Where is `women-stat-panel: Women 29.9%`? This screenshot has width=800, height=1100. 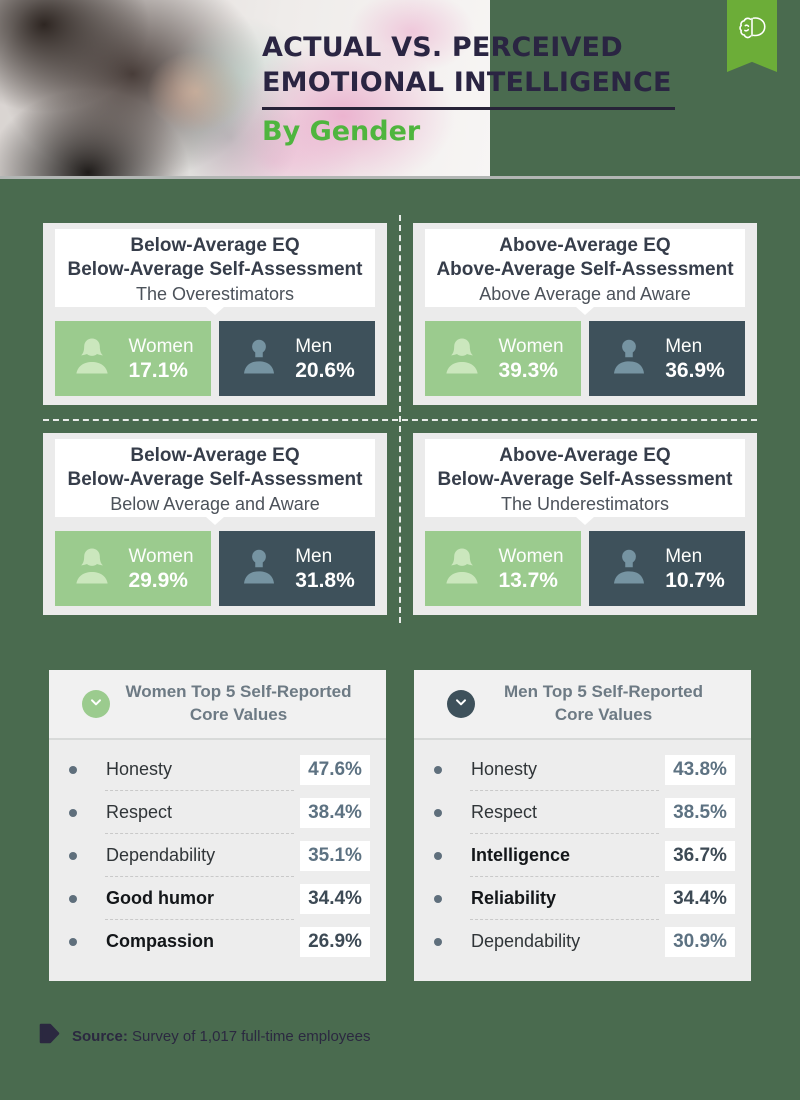 women-stat-panel: Women 29.9% is located at coordinates (133, 568).